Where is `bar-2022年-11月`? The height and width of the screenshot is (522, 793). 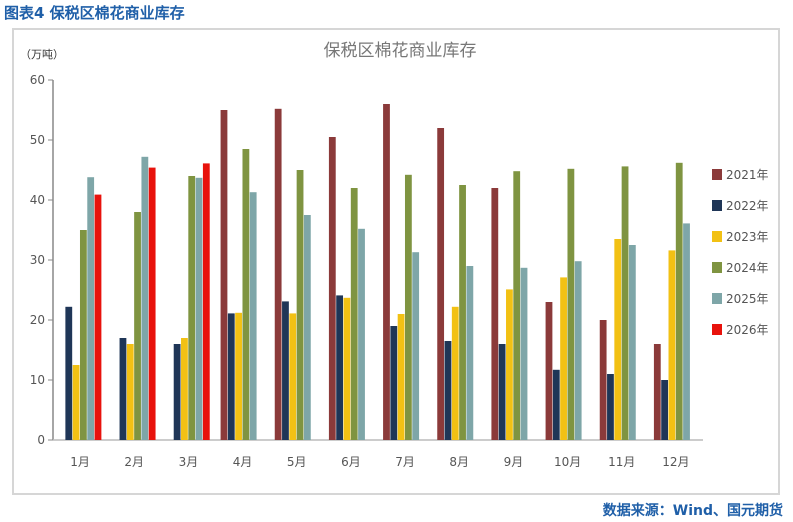 bar-2022年-11月 is located at coordinates (610, 407).